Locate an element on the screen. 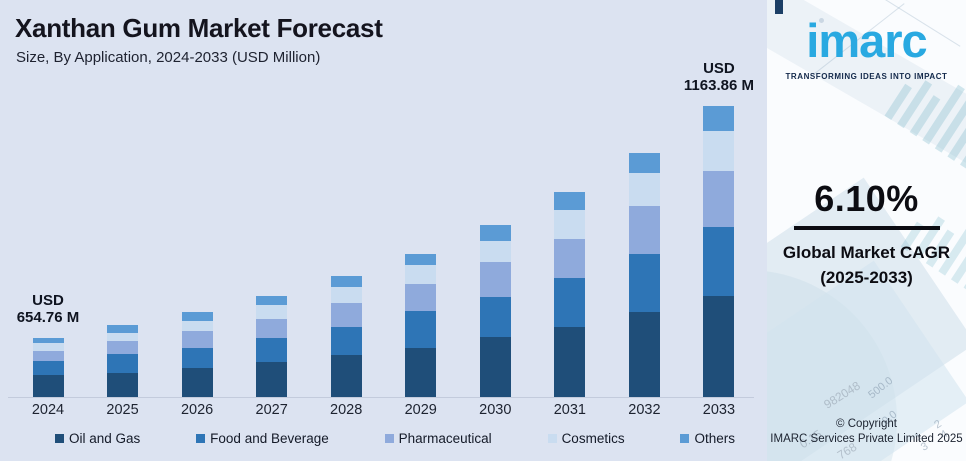 This screenshot has width=966, height=461. x-tick-2025: 2025 is located at coordinates (122, 410).